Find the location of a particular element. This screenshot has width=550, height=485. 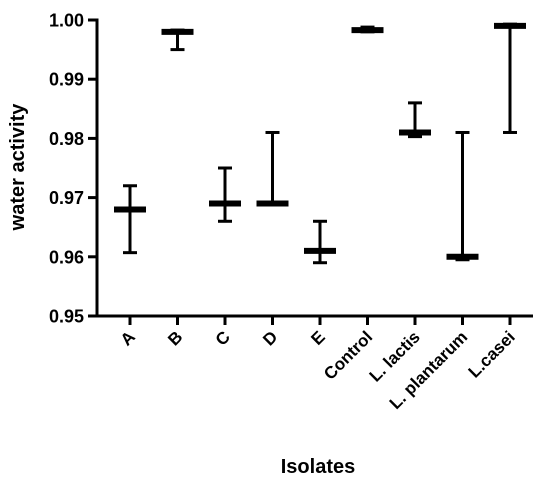

y-tick-label: 0.95 is located at coordinates (66, 317).